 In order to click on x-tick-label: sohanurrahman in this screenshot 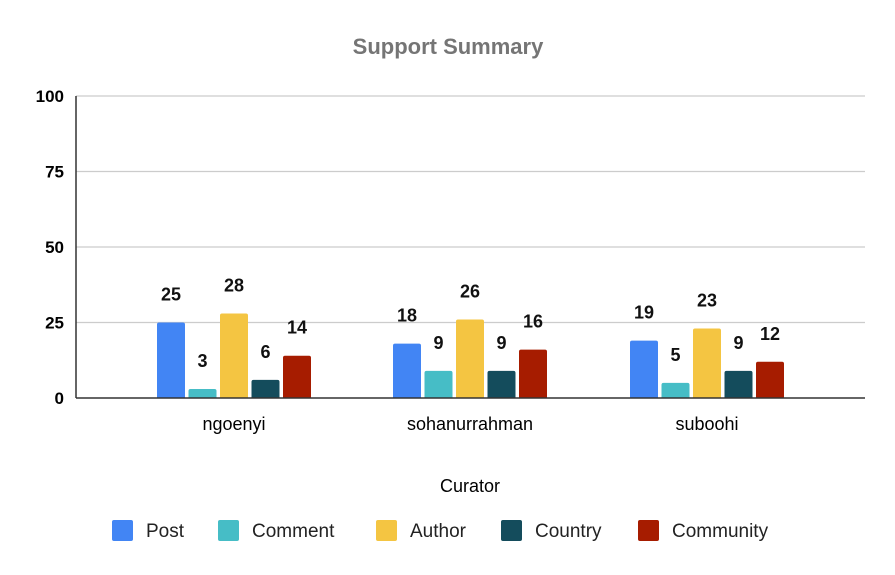, I will do `click(470, 424)`.